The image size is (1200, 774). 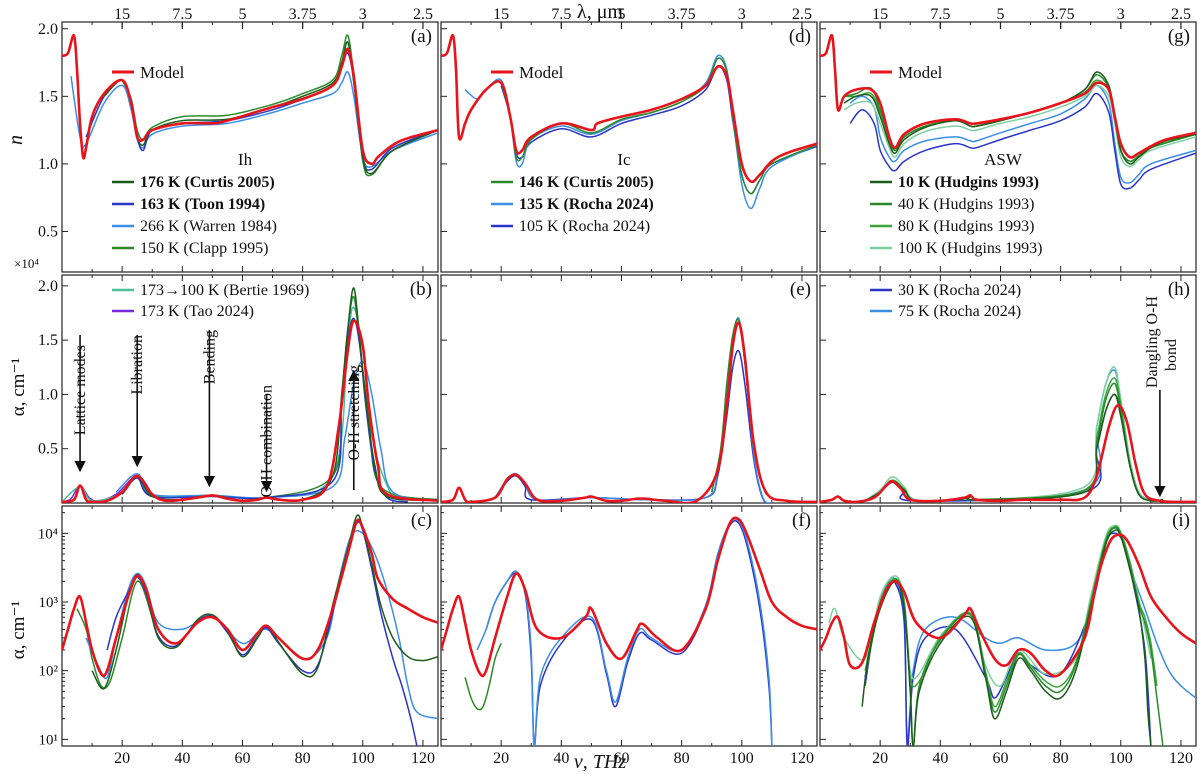 I want to click on annotation-label: Dangling O-H, so click(x=1152, y=342).